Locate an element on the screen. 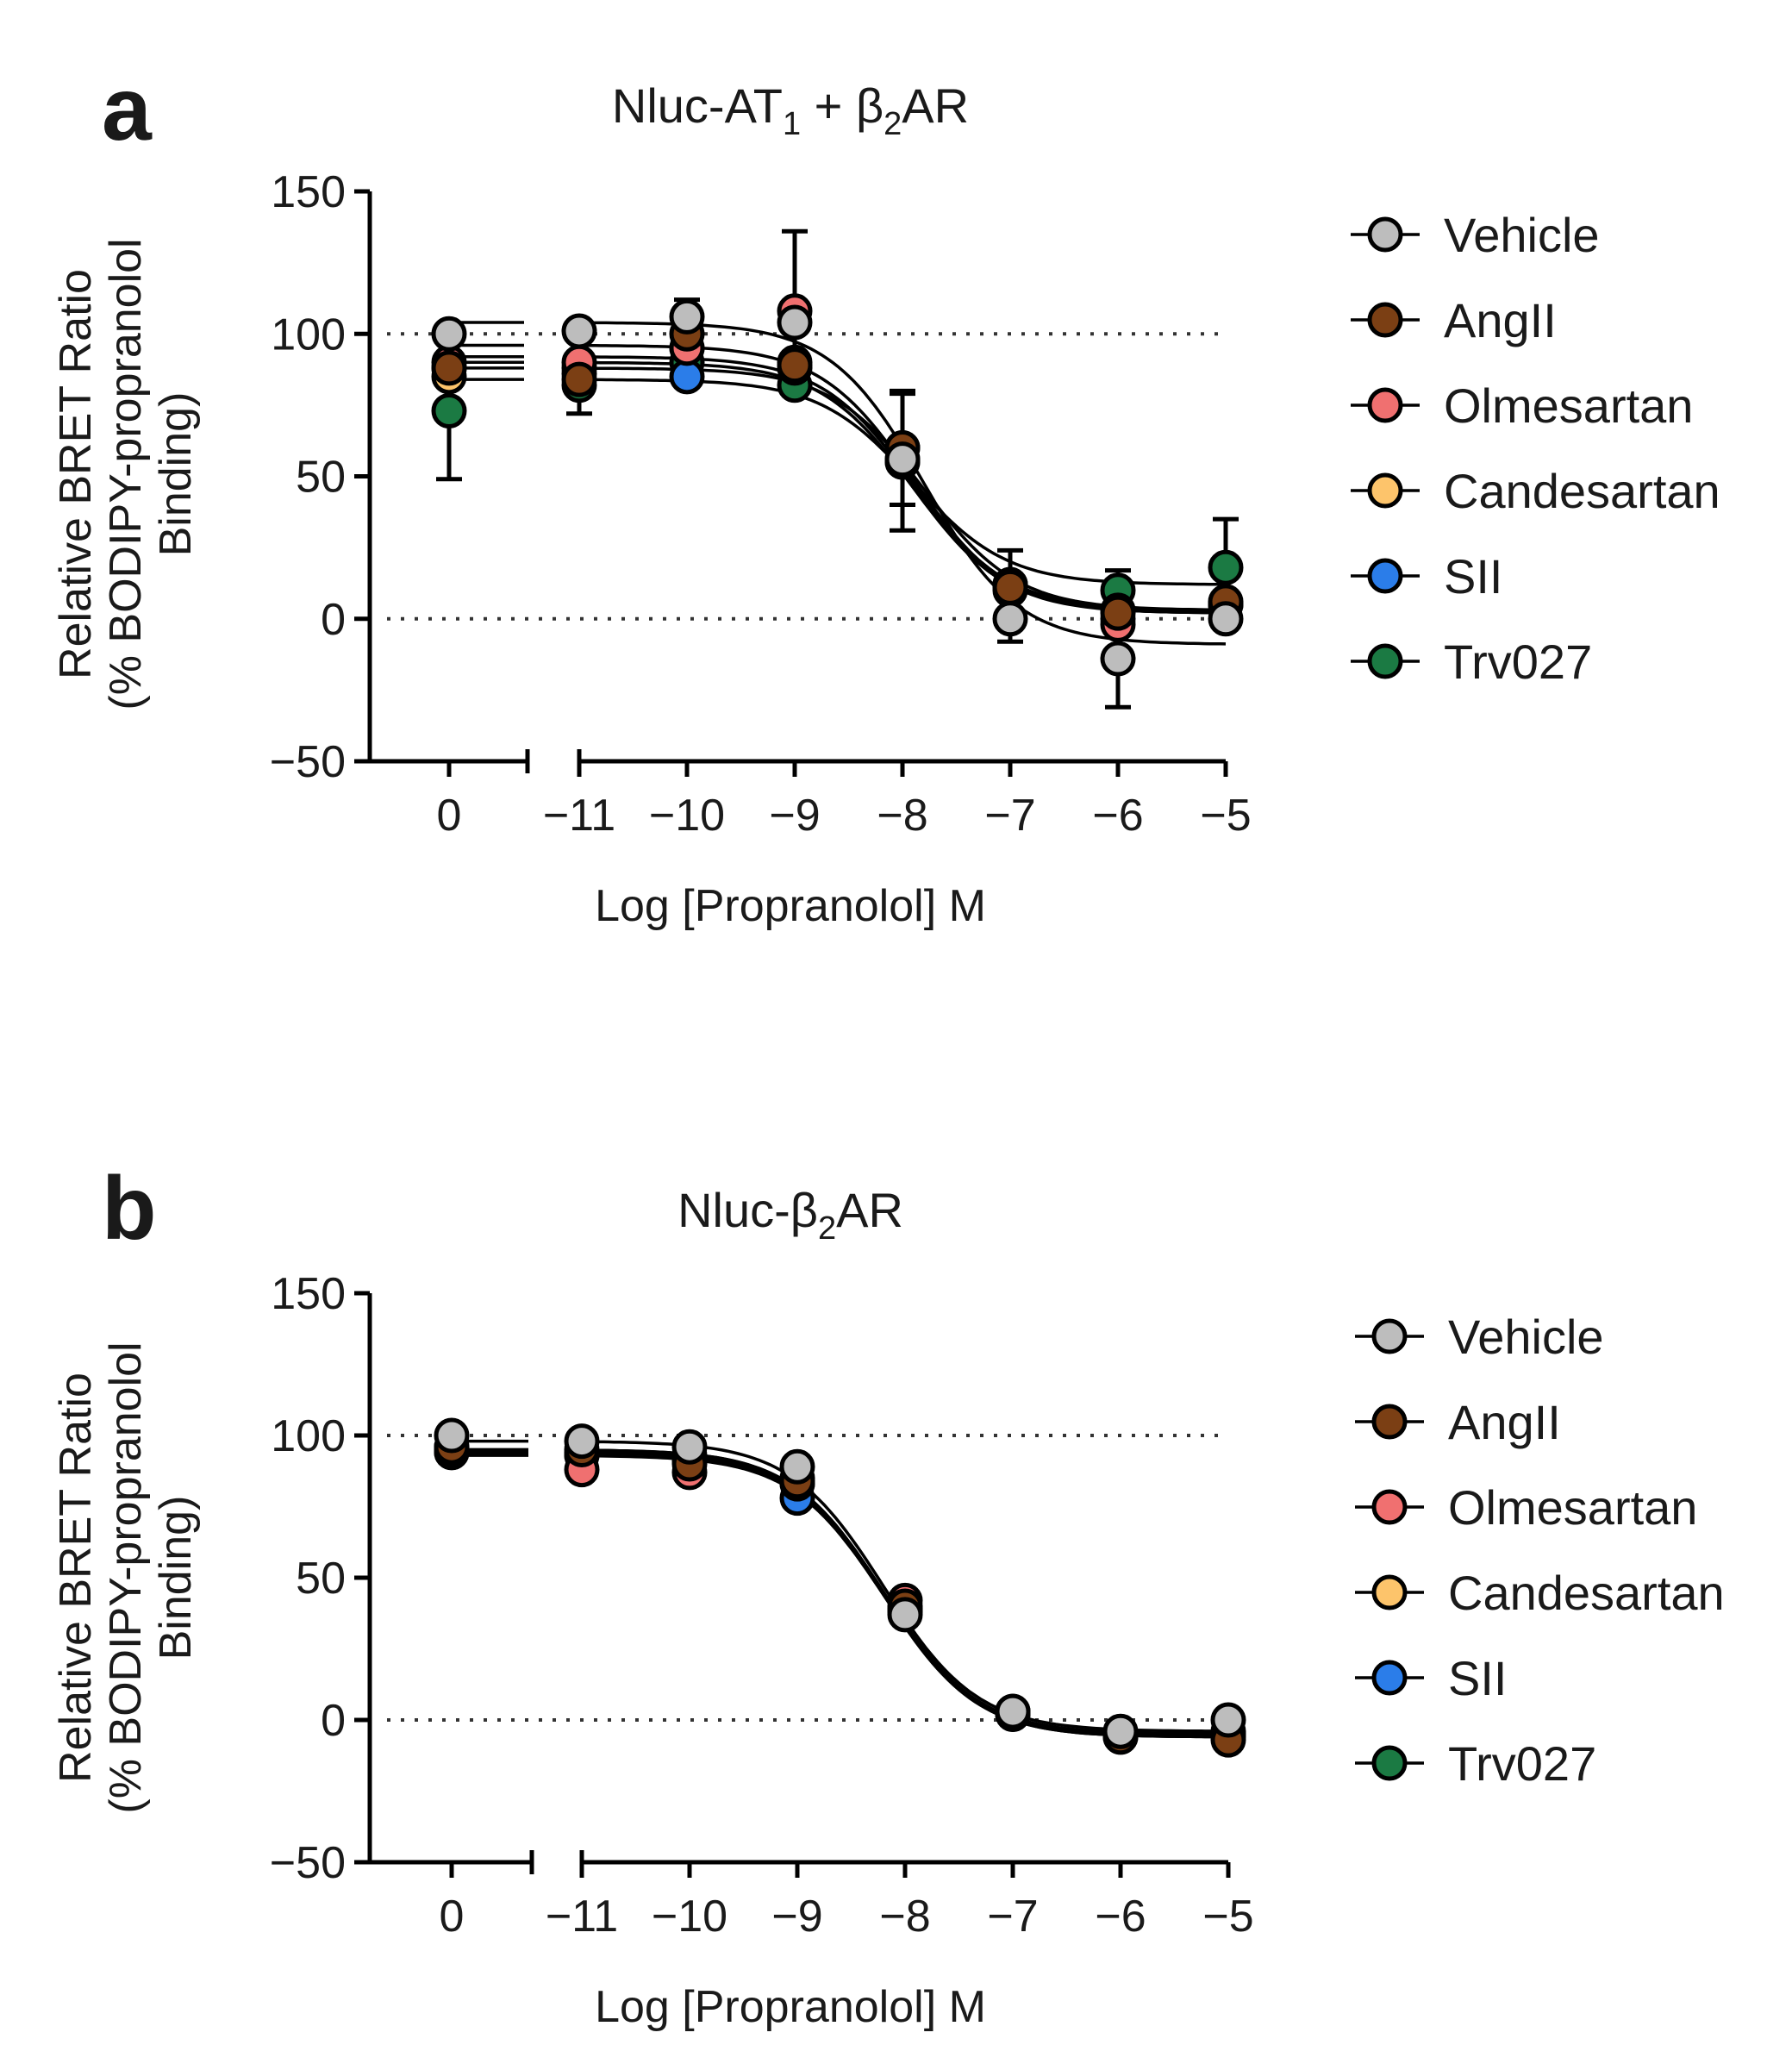 The image size is (1792, 2070). data-points-a is located at coordinates (837, 485).